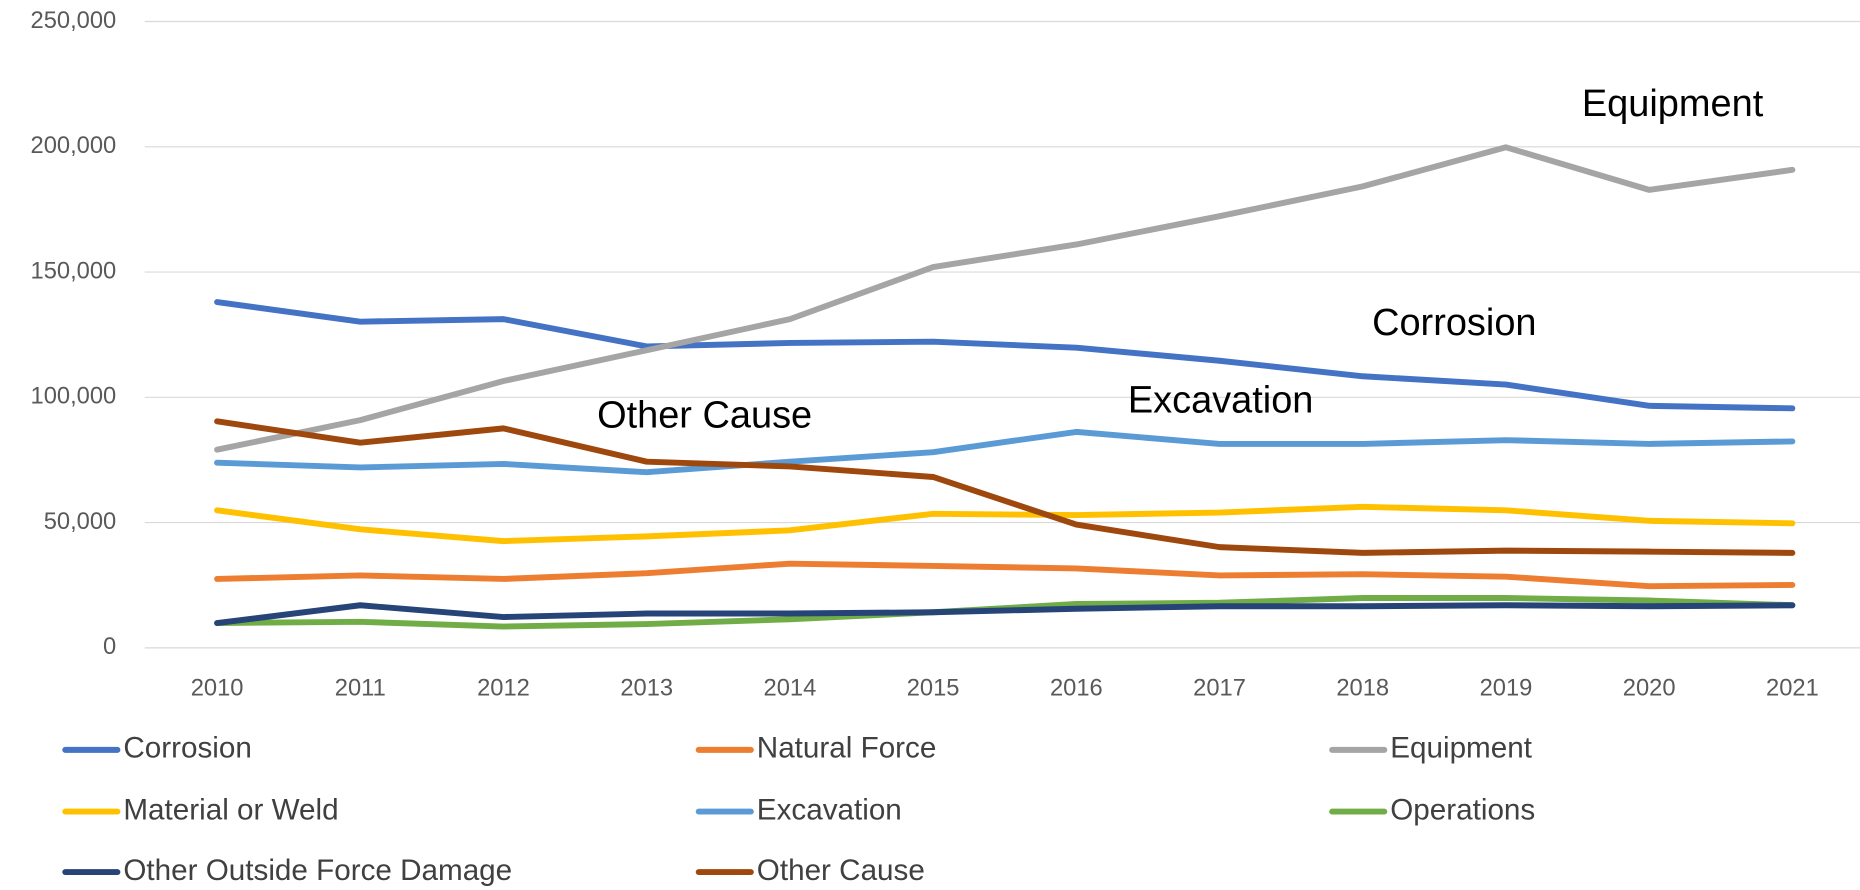 The image size is (1860, 890). What do you see at coordinates (790, 689) in the screenshot?
I see `x-tick-label: 2014` at bounding box center [790, 689].